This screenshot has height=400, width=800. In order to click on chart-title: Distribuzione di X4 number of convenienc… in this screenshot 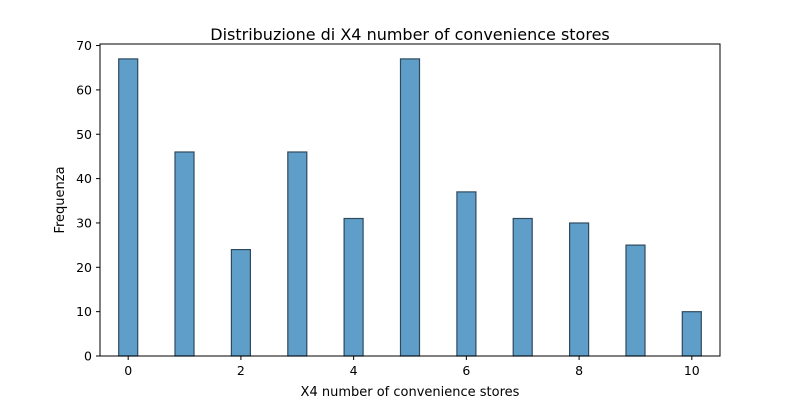, I will do `click(410, 34)`.